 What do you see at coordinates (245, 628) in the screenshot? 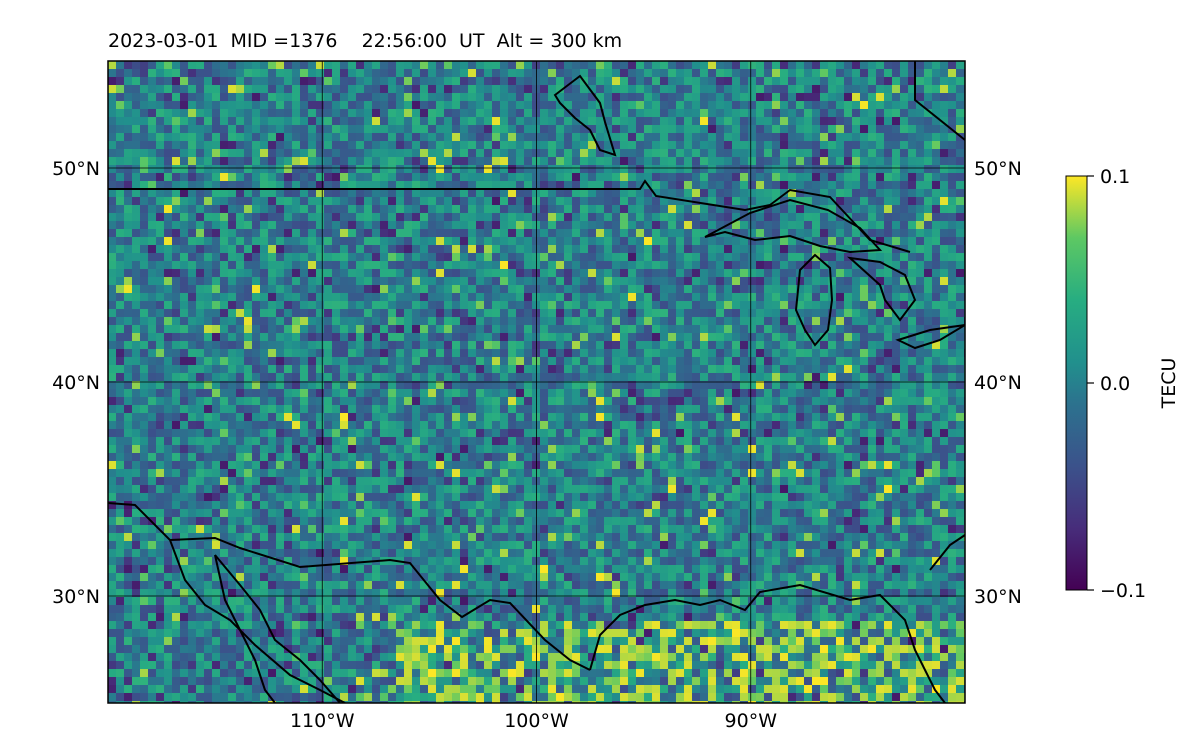
I see `baja-peninsula` at bounding box center [245, 628].